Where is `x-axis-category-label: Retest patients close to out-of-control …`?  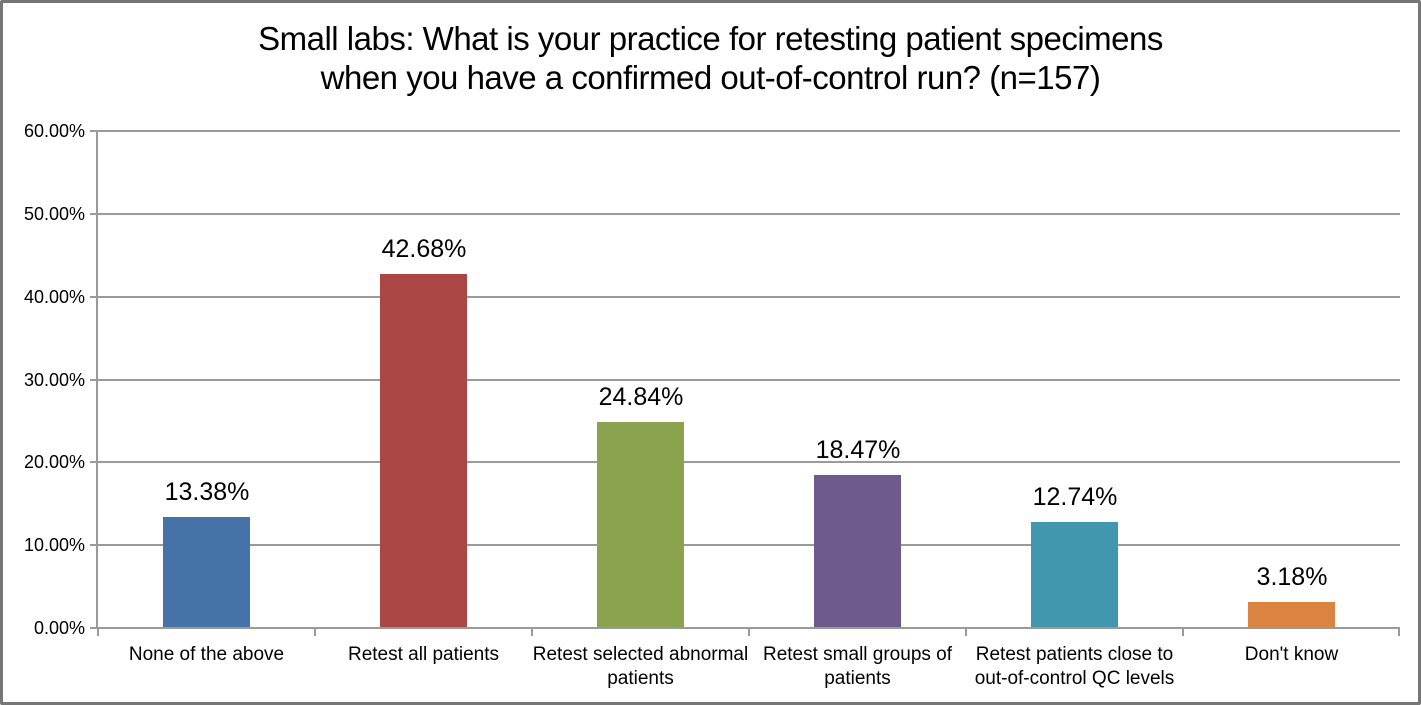 x-axis-category-label: Retest patients close to out-of-control … is located at coordinates (1074, 666).